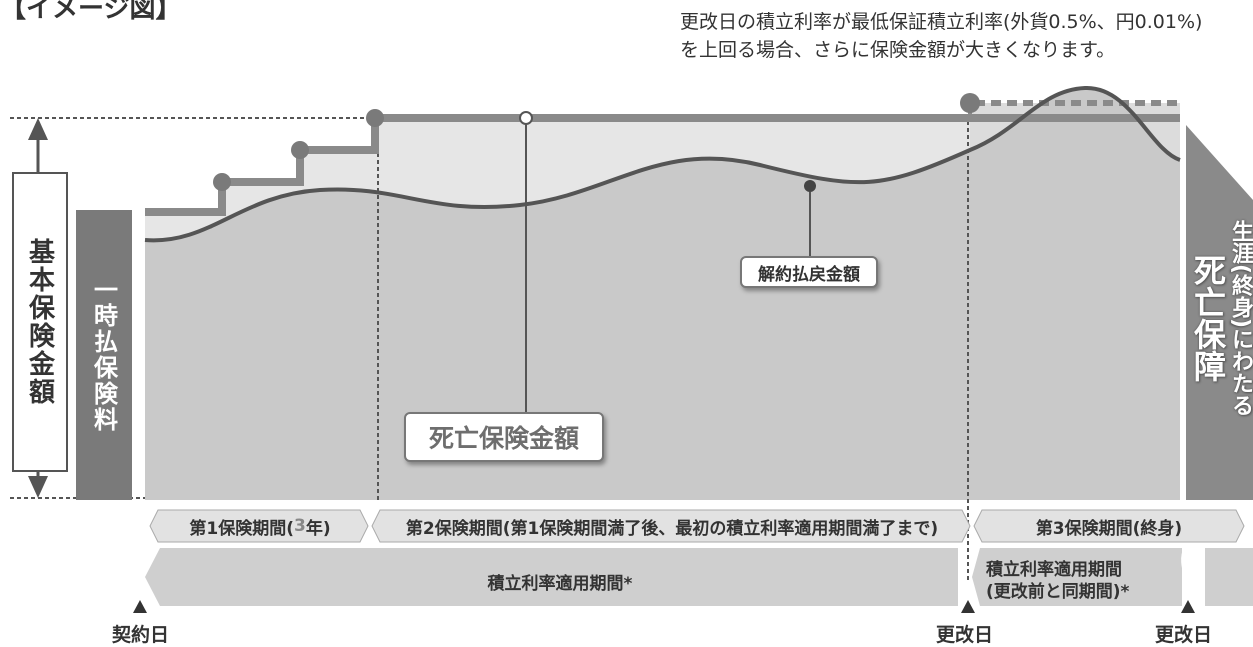  Describe the element at coordinates (560, 583) in the screenshot. I see `rate-period-1-label: 積立利率適用期間*` at that location.